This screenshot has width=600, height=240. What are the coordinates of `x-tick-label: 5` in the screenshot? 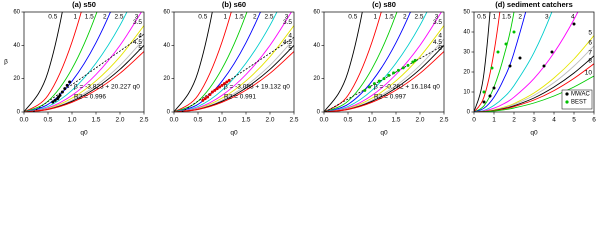 It's located at (574, 120).